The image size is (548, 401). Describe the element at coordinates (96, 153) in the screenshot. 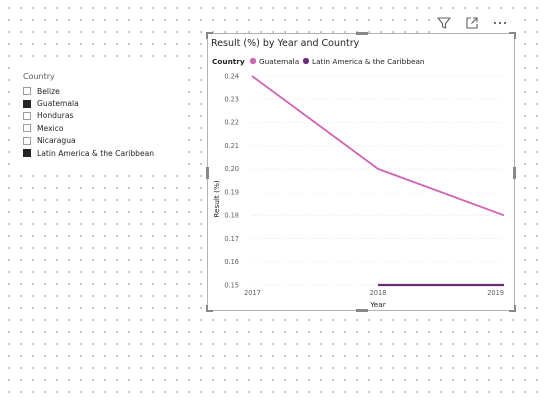

I see `slicer-item-label: Latin America & the Caribbean` at that location.